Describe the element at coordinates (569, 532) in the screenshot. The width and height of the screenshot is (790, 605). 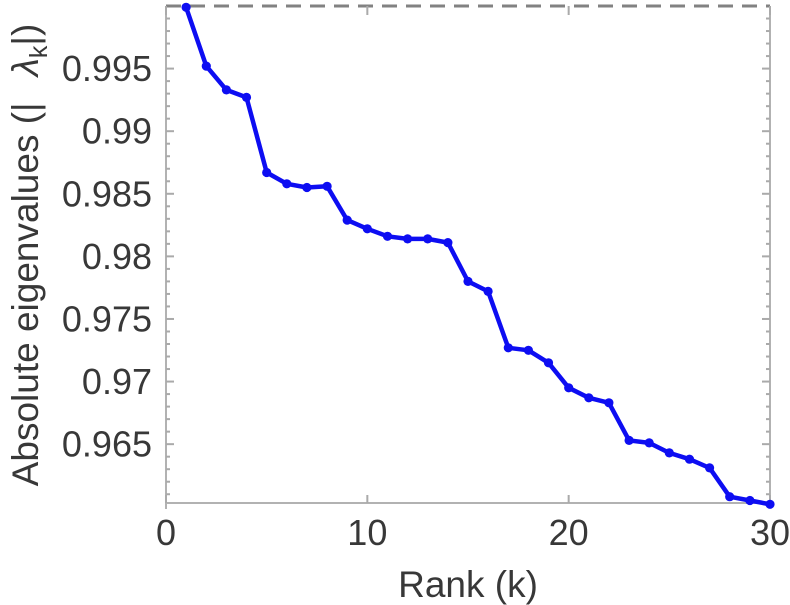
I see `x-tick-label: 20` at that location.